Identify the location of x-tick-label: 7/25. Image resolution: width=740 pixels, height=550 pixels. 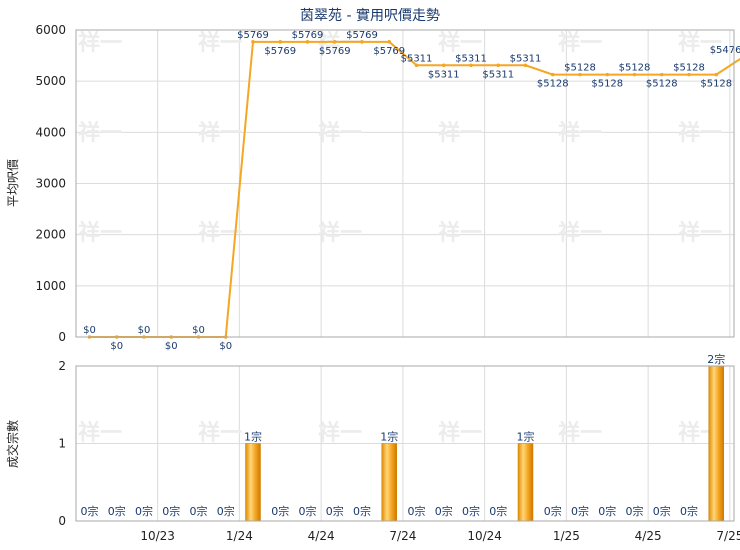
(728, 536).